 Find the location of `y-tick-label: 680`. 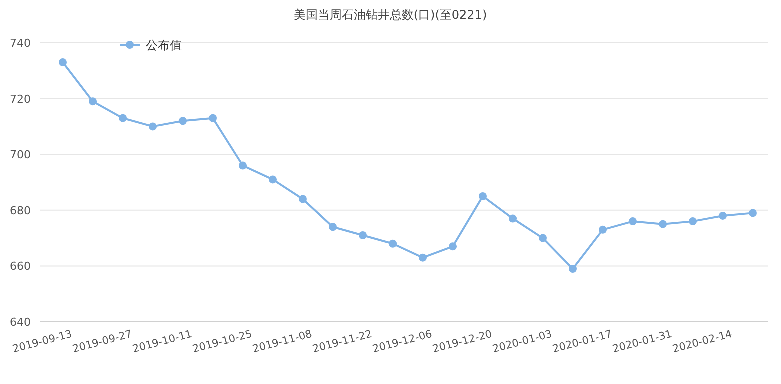

y-tick-label: 680 is located at coordinates (20, 211).